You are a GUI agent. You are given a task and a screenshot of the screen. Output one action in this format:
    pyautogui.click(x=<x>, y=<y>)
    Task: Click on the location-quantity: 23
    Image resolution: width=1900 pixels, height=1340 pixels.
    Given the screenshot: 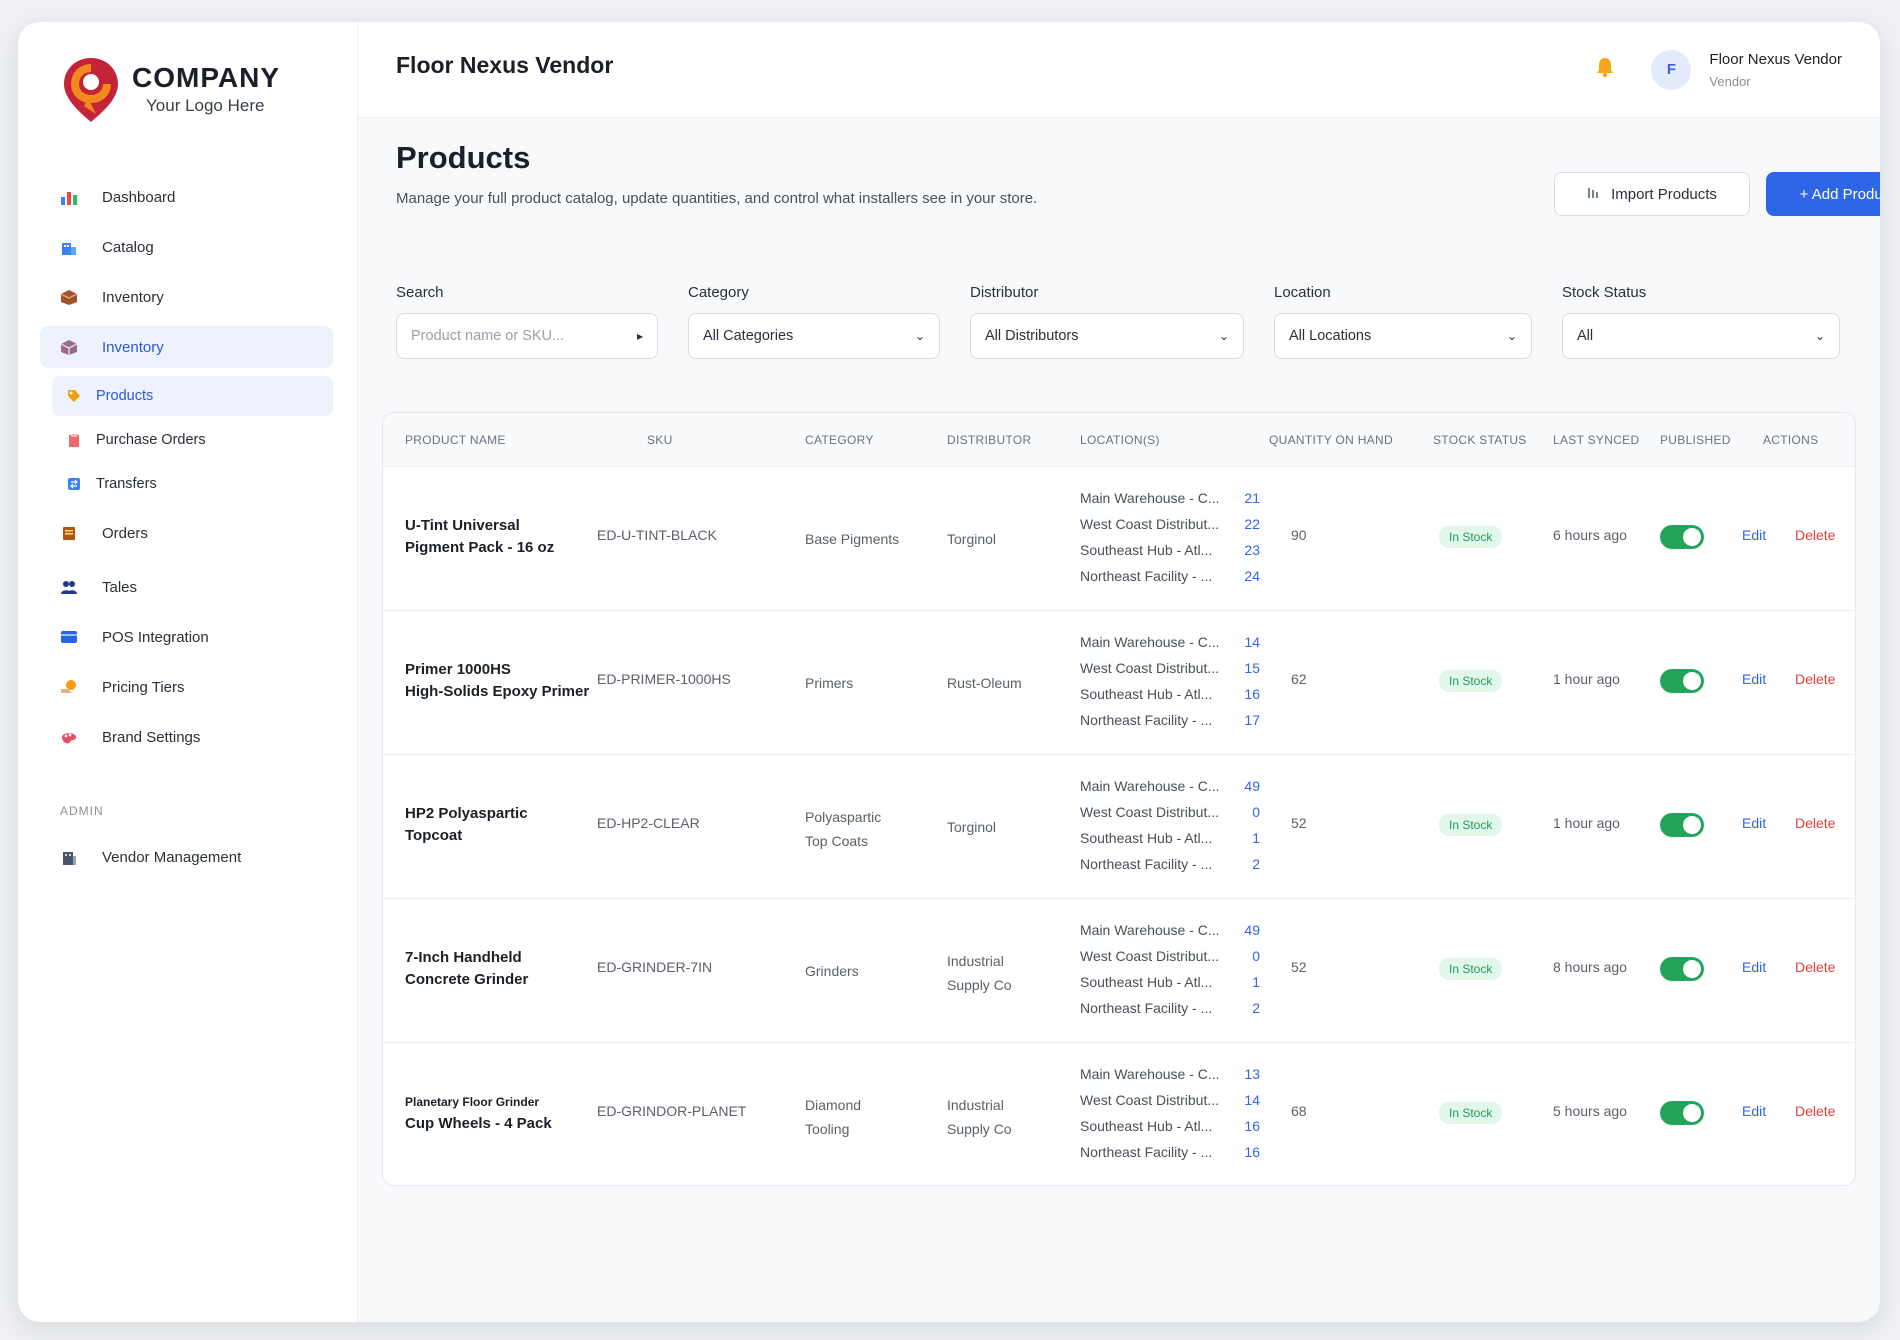 What is the action you would take?
    pyautogui.click(x=1252, y=550)
    